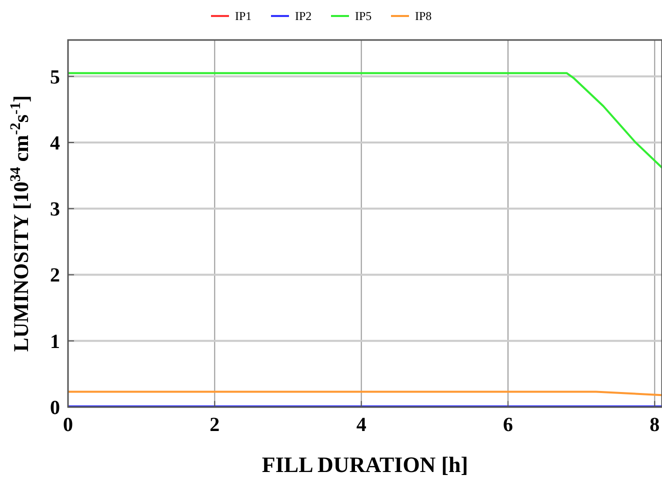 The height and width of the screenshot is (488, 662). I want to click on y-tick-label: 4, so click(55, 143).